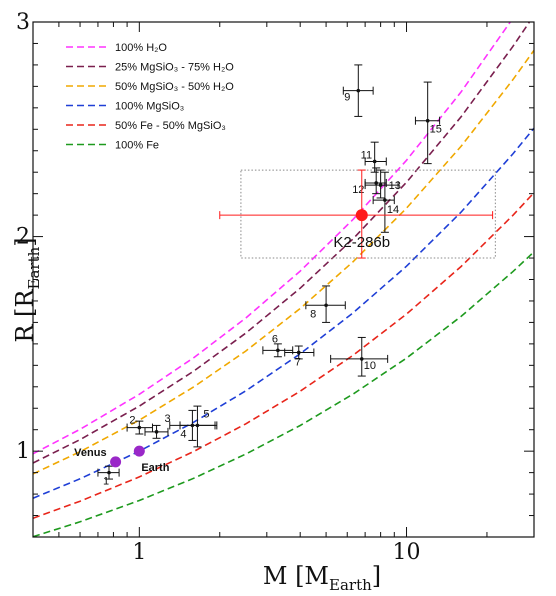  What do you see at coordinates (151, 459) in the screenshot?
I see `planet-earth: Earth` at bounding box center [151, 459].